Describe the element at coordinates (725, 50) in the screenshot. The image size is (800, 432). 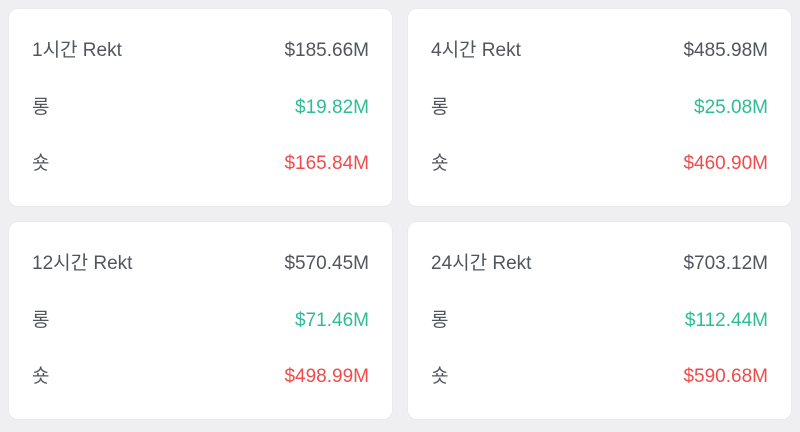
I see `total-value: $485.98M` at that location.